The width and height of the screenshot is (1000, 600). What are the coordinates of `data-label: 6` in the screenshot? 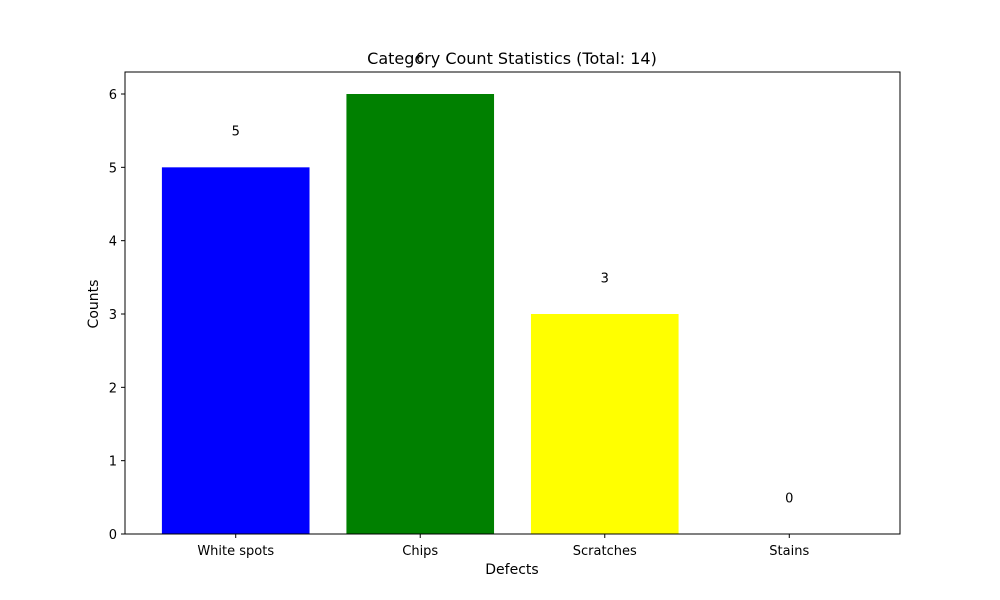 It's located at (420, 58).